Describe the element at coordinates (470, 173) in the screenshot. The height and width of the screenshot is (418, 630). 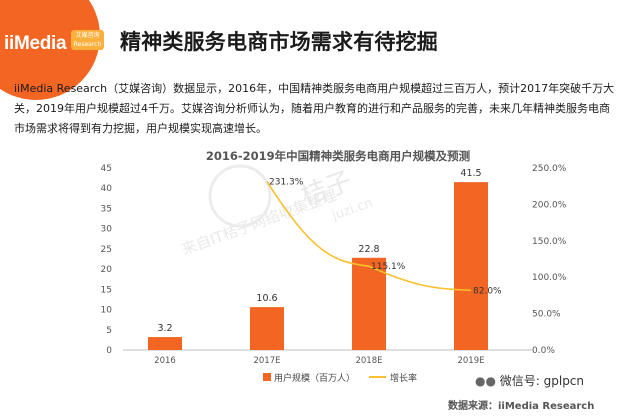
I see `bar-value-label: 41.5` at that location.